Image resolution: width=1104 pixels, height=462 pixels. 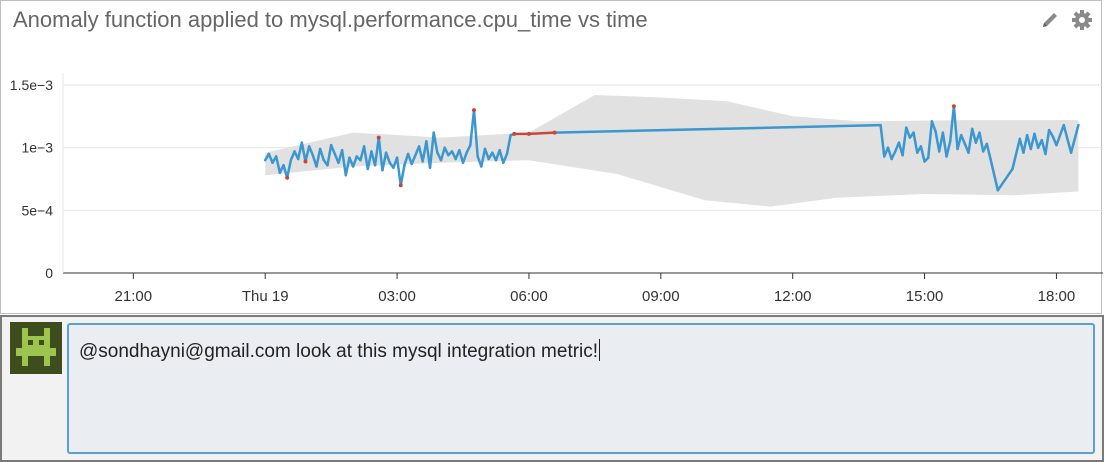 What do you see at coordinates (37, 210) in the screenshot?
I see `y-tick-label: 5e−4` at bounding box center [37, 210].